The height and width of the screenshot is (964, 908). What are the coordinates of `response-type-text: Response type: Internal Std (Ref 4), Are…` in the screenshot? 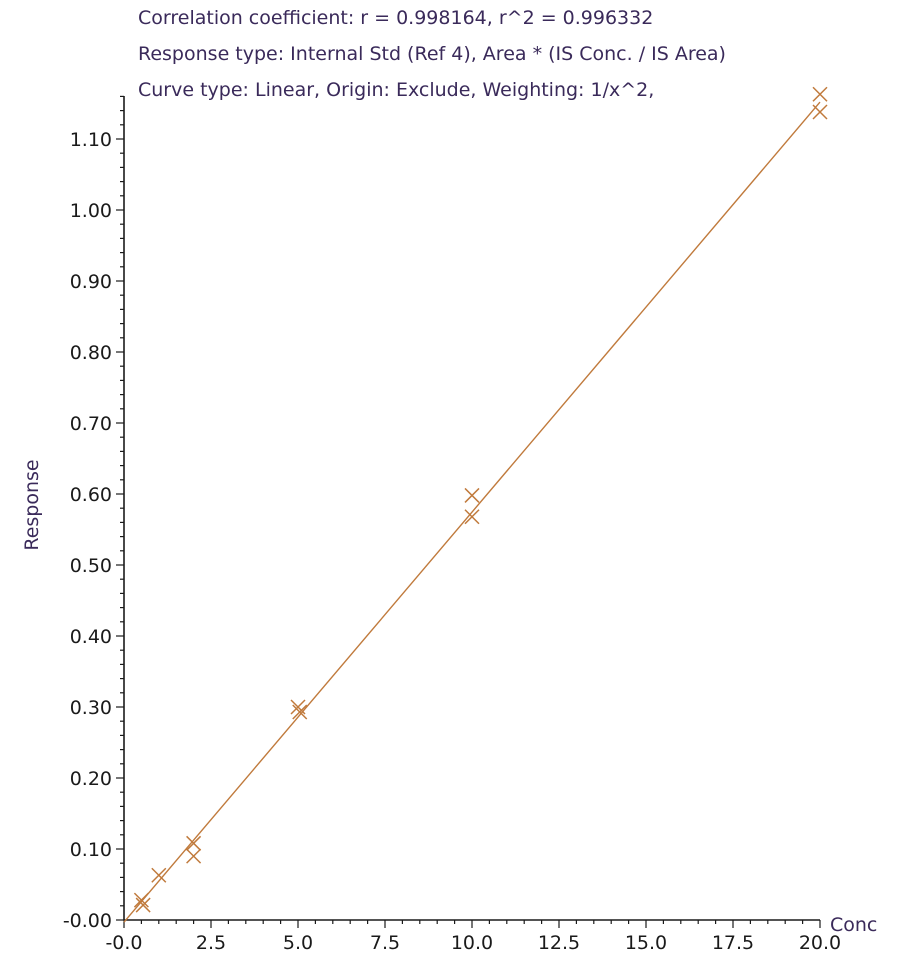 It's located at (432, 54).